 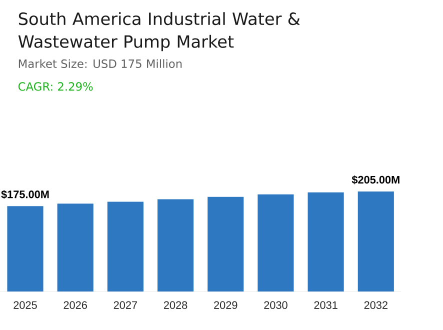 I want to click on x-tick-label: 2029, so click(x=226, y=305).